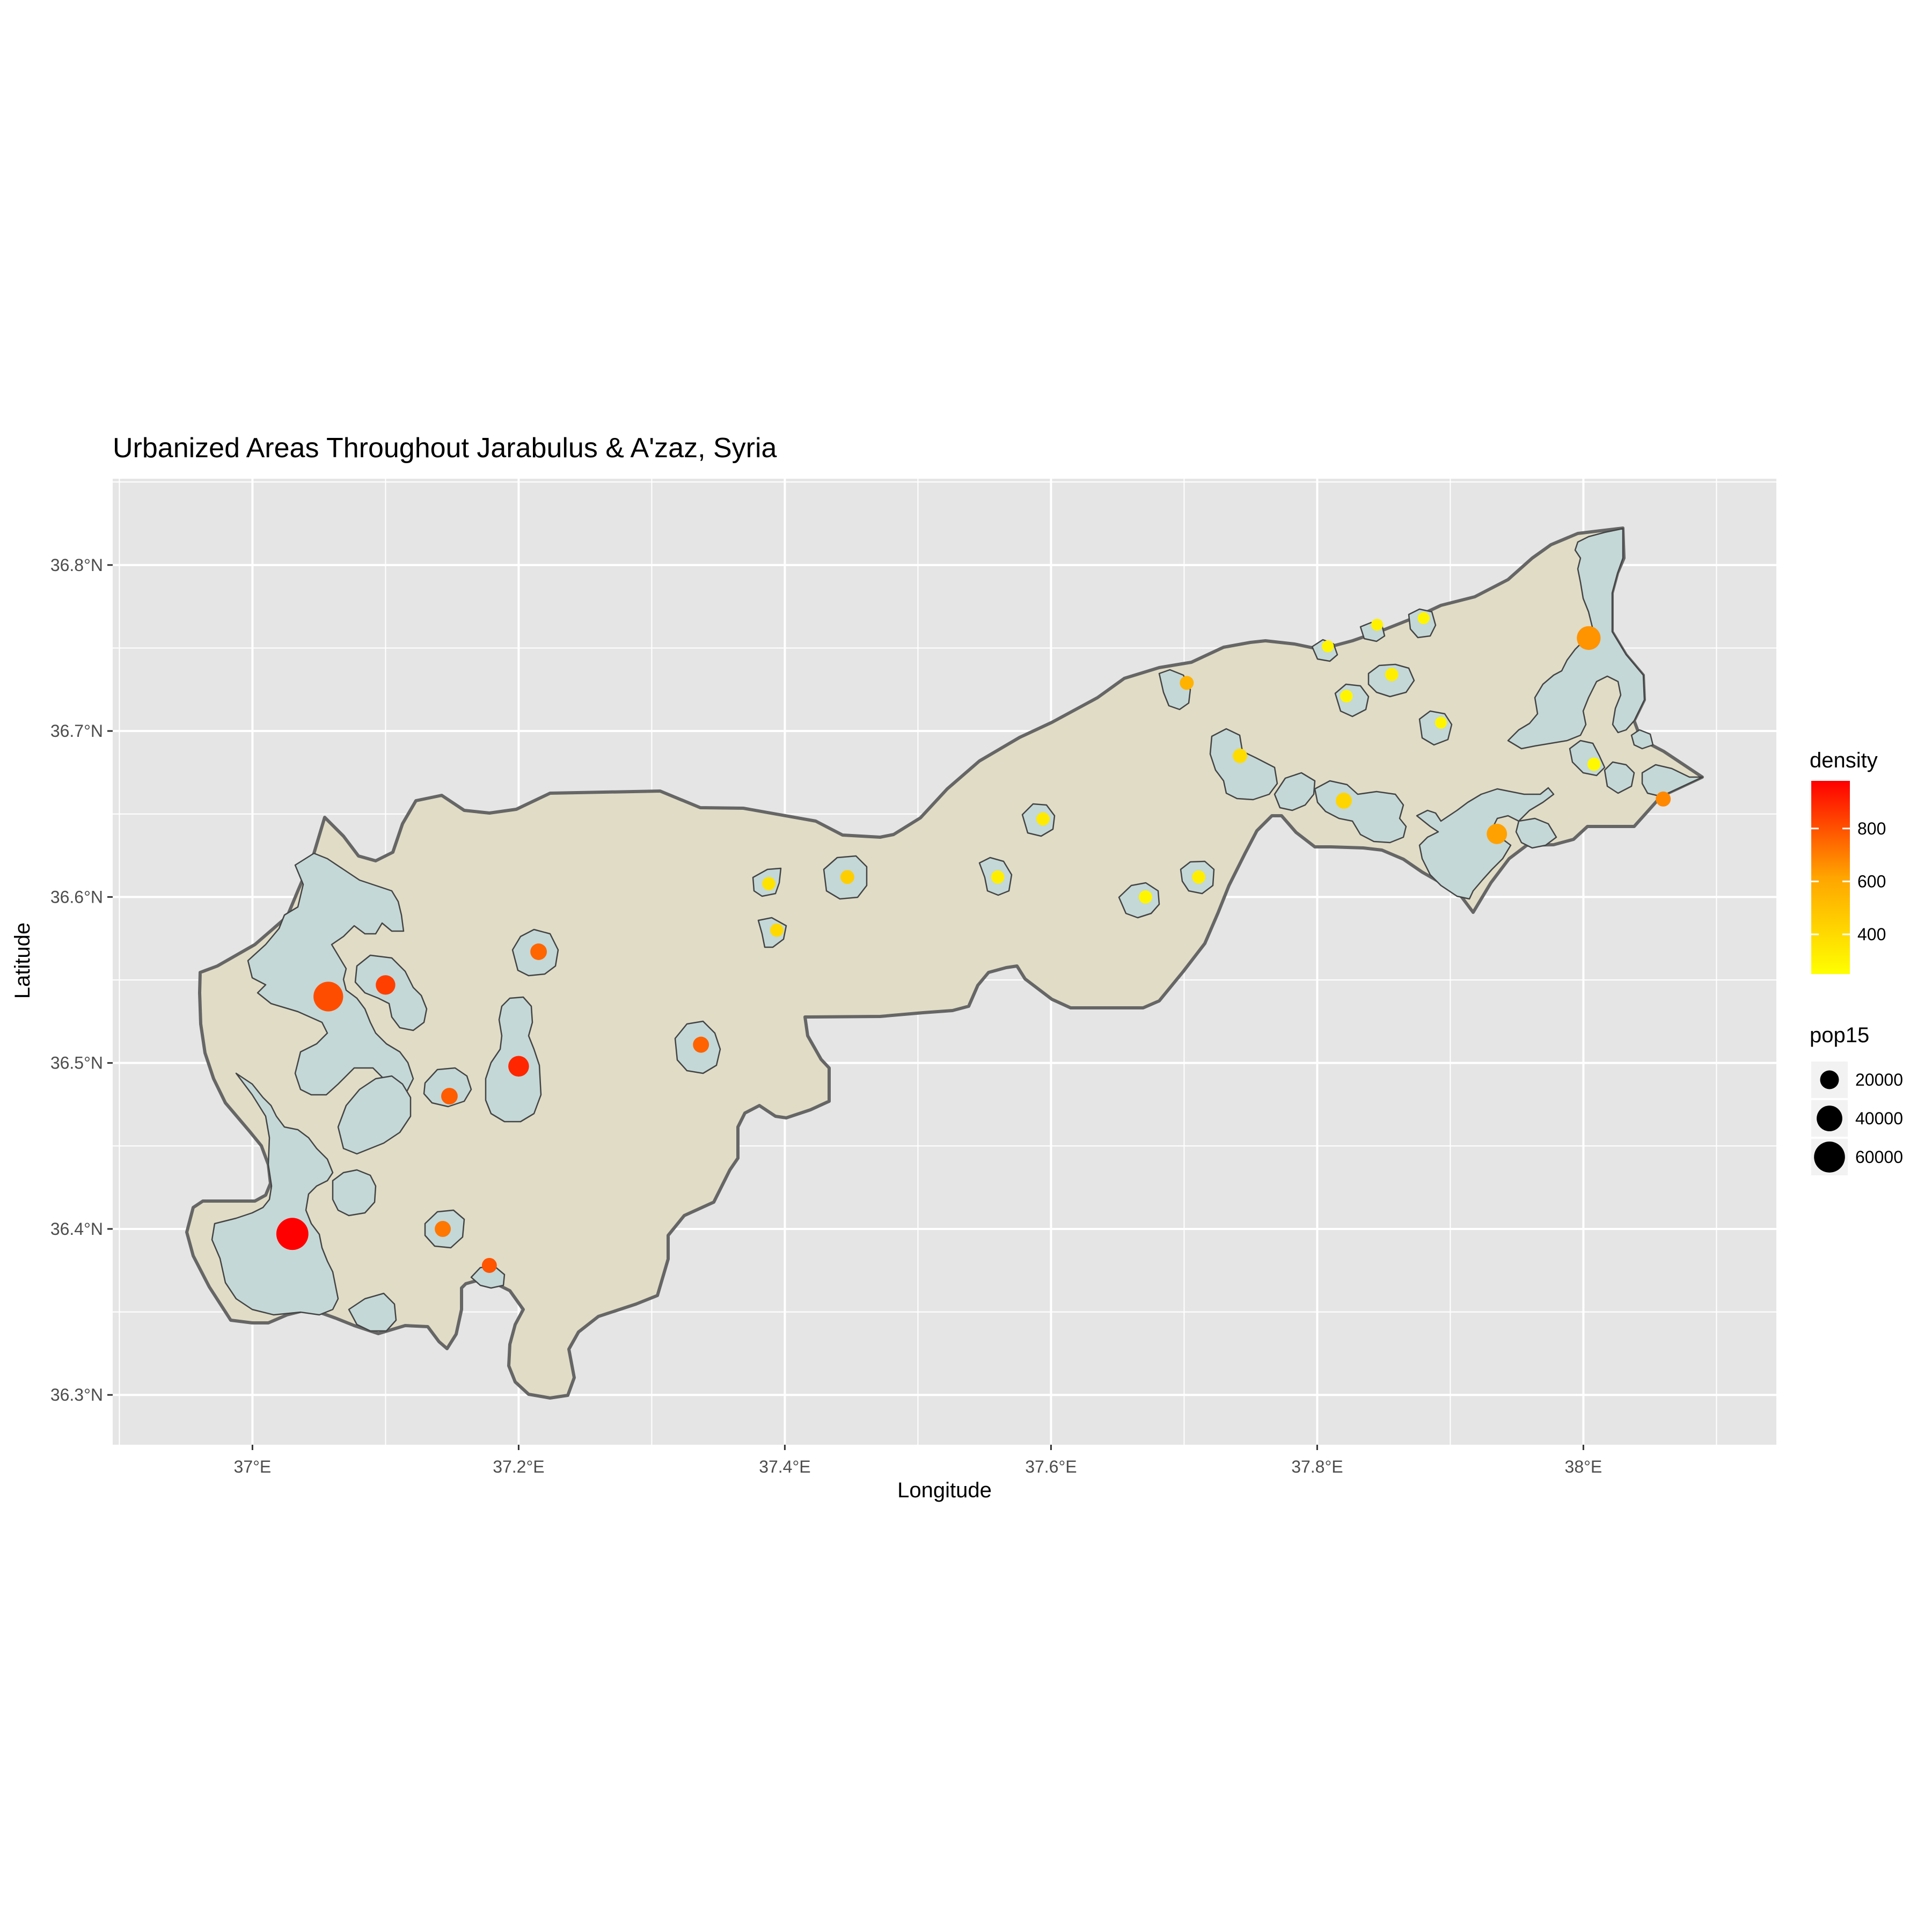  Describe the element at coordinates (1879, 1157) in the screenshot. I see `pop15-key-label: 60000` at that location.